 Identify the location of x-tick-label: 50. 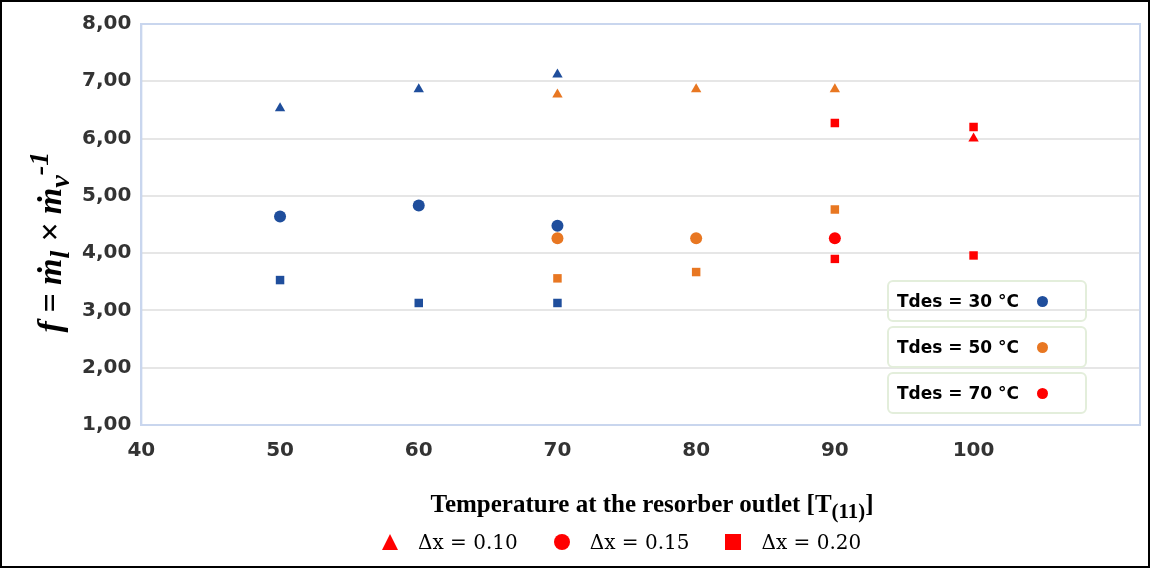
(280, 449).